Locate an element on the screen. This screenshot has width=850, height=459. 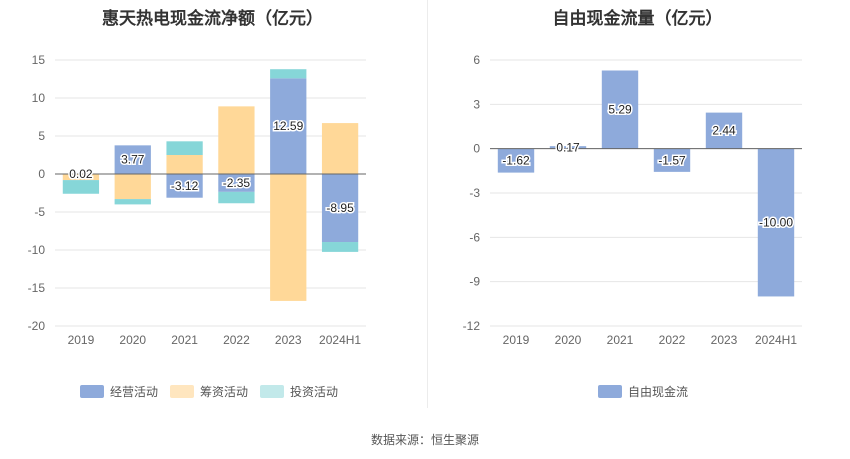
c0-y-tick-label: -15 is located at coordinates (37, 288).